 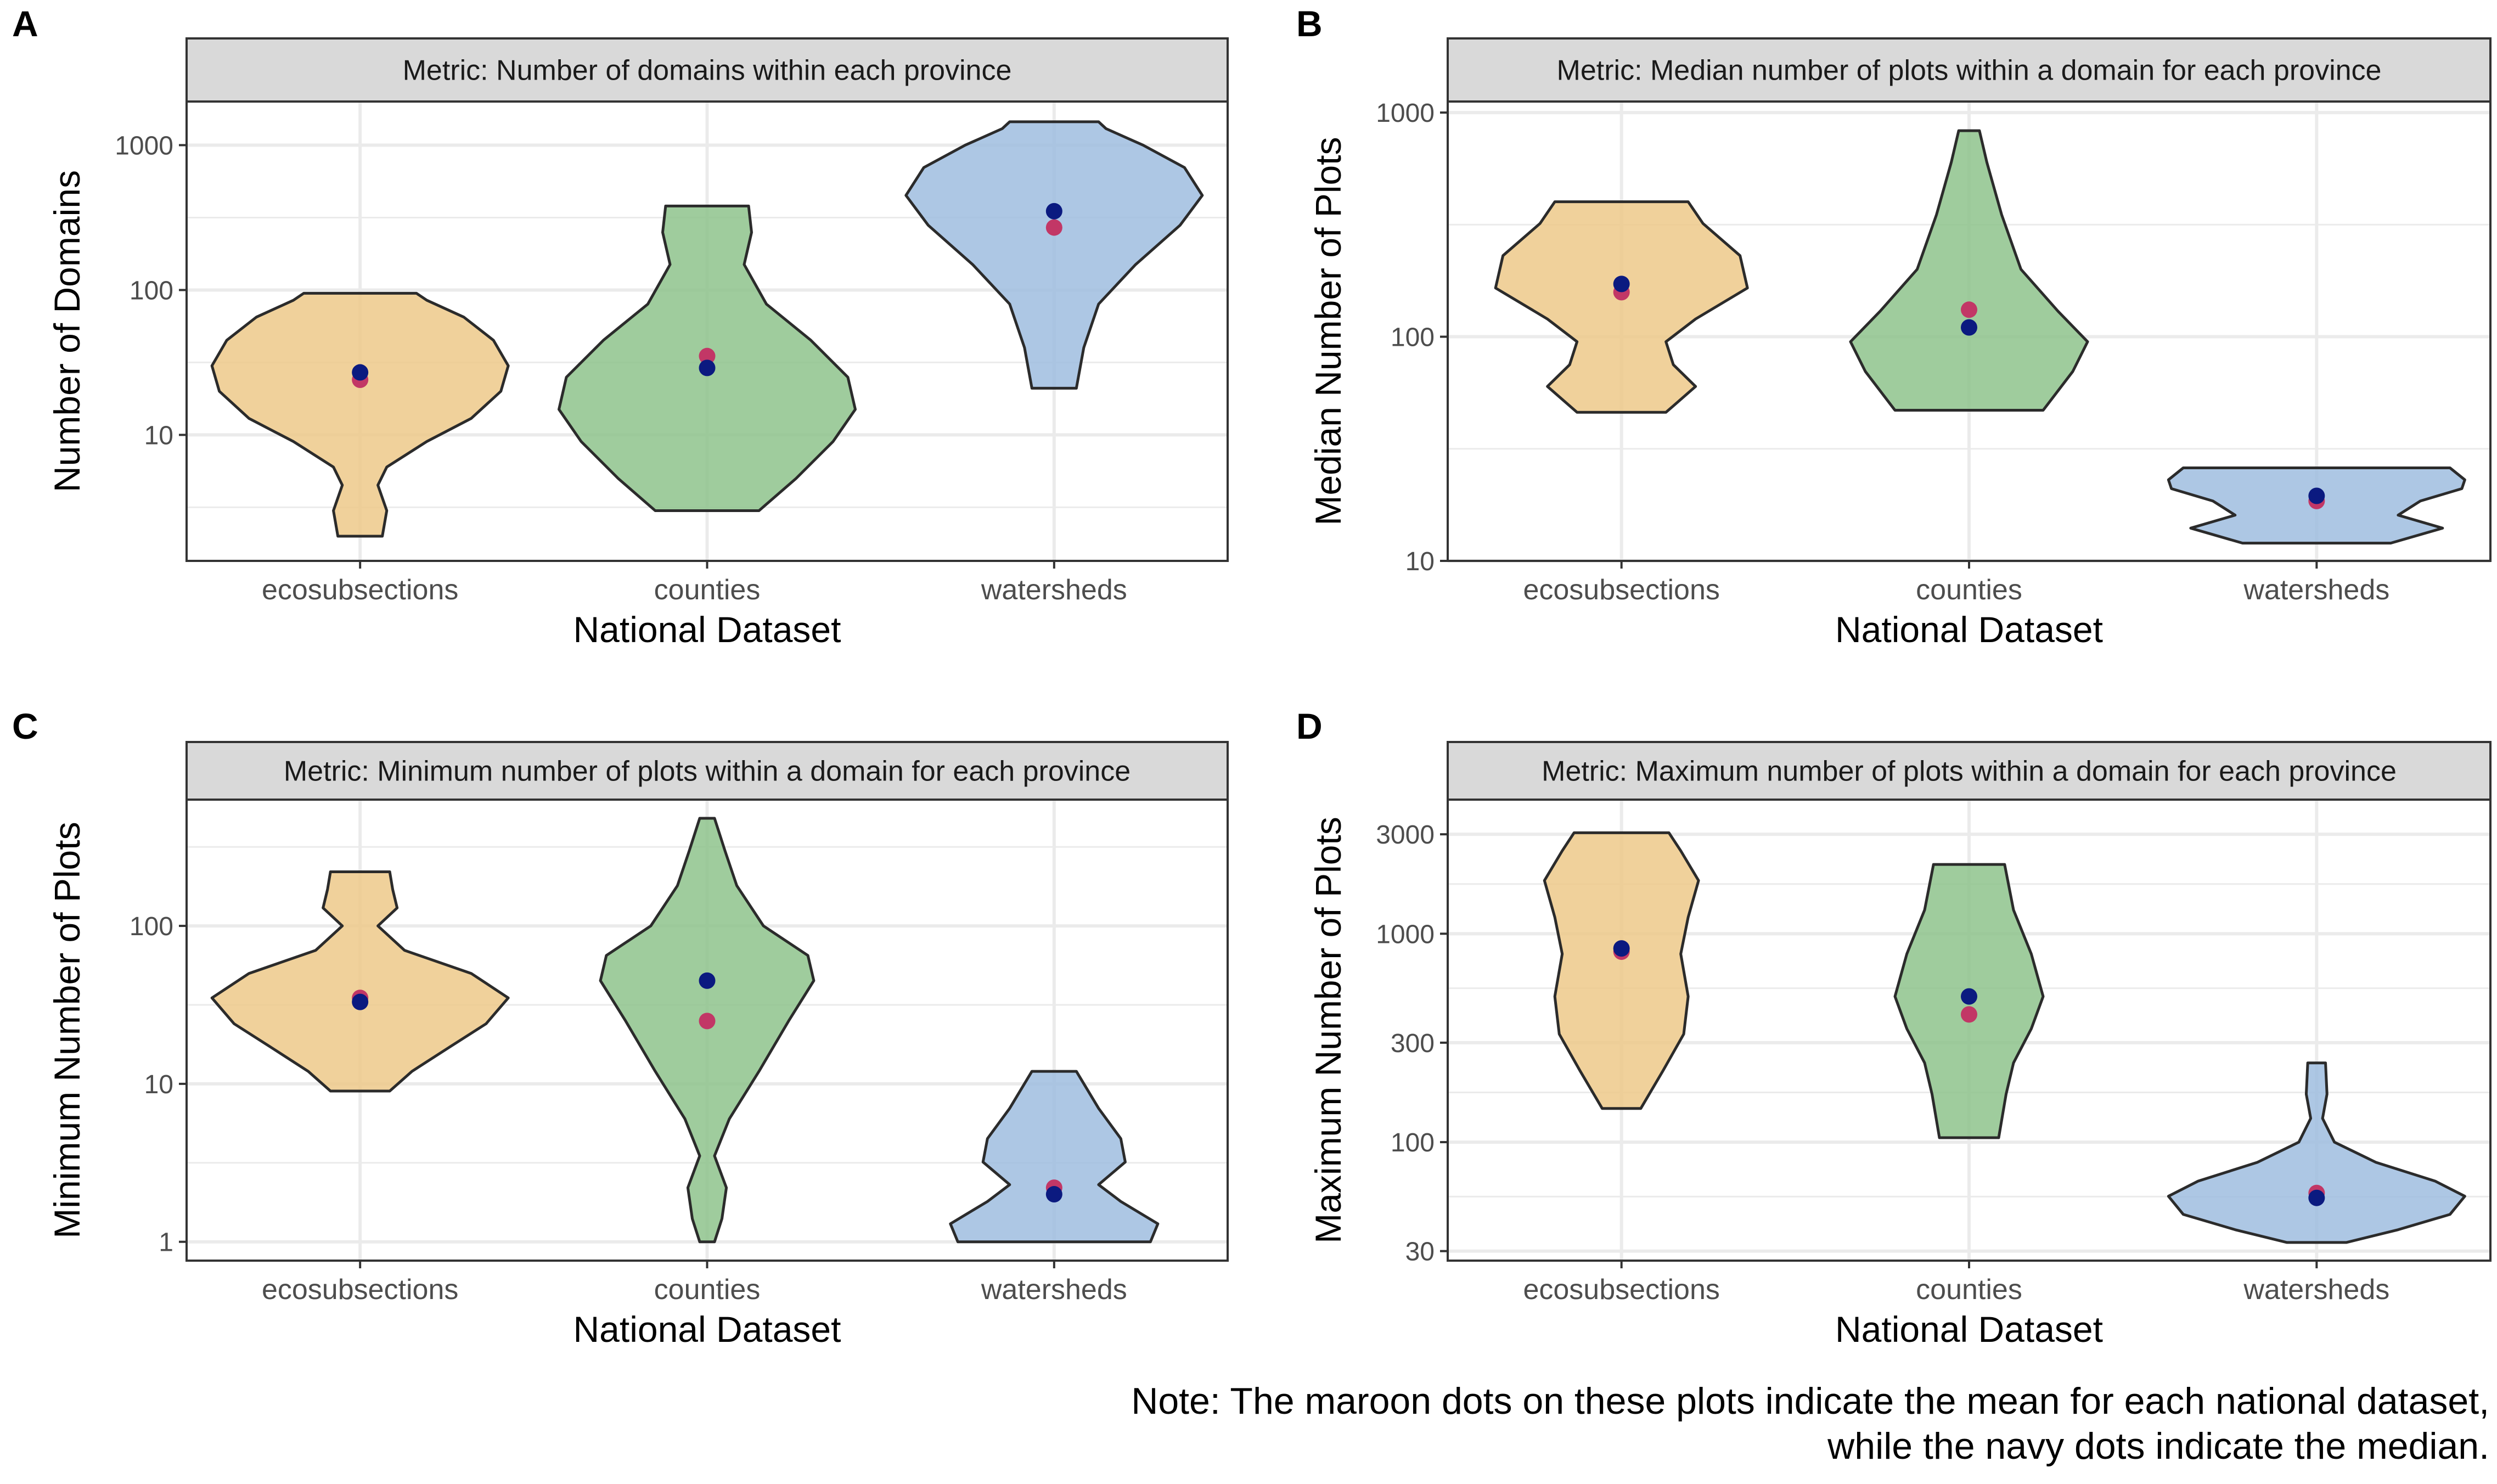 I want to click on panel-letter: C, so click(x=25, y=726).